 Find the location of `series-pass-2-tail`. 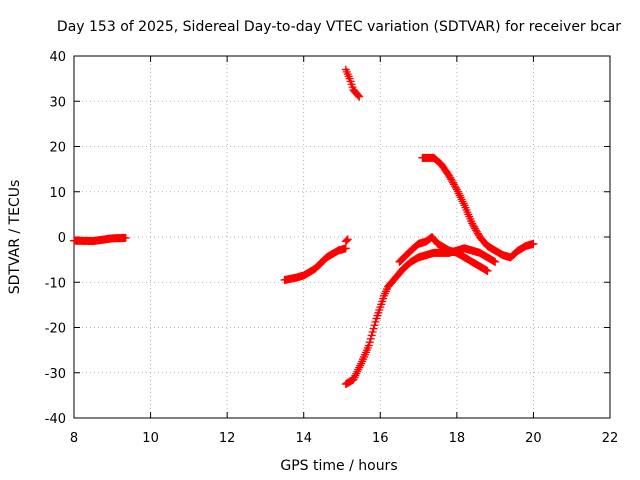

series-pass-2-tail is located at coordinates (346, 240).